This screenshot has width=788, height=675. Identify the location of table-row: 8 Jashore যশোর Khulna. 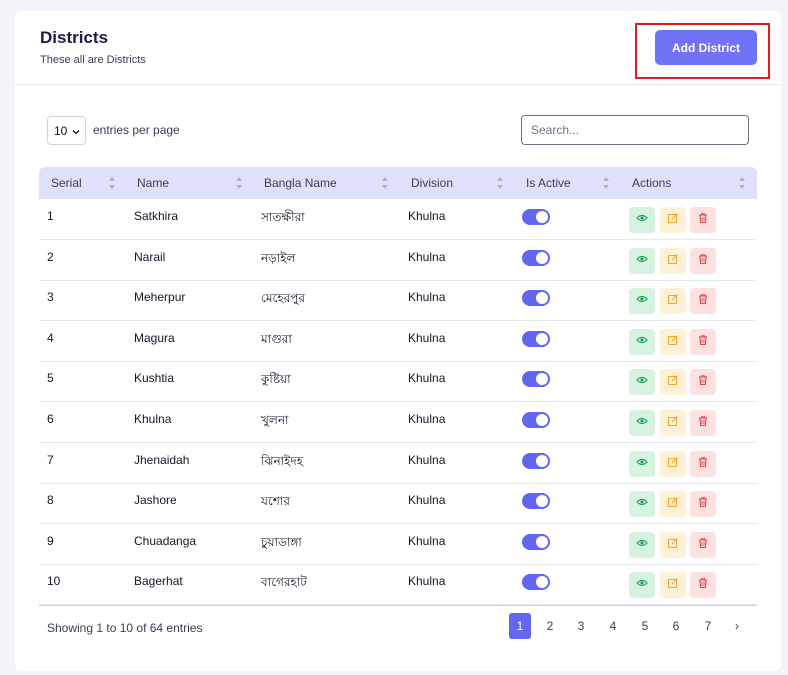
(398, 504).